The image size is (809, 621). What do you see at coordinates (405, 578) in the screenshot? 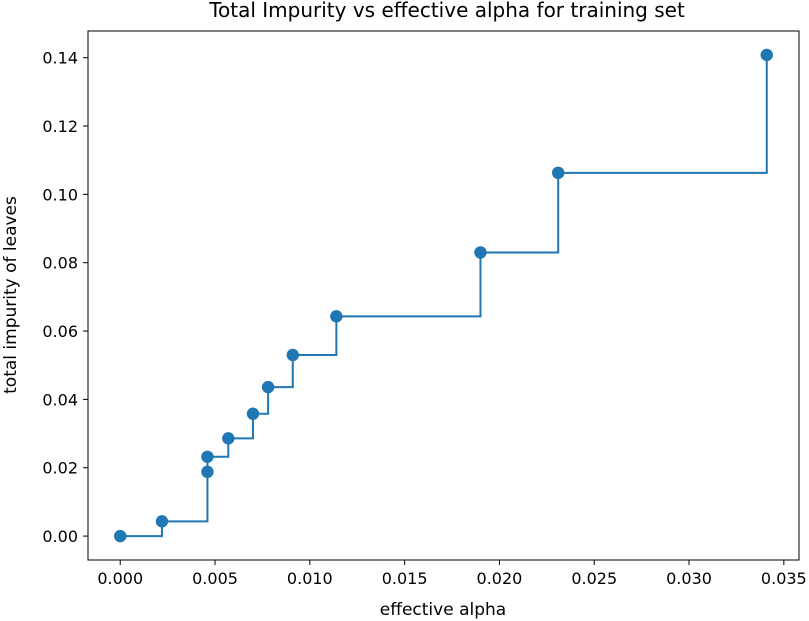
I see `x-tick-label: 0.015` at bounding box center [405, 578].